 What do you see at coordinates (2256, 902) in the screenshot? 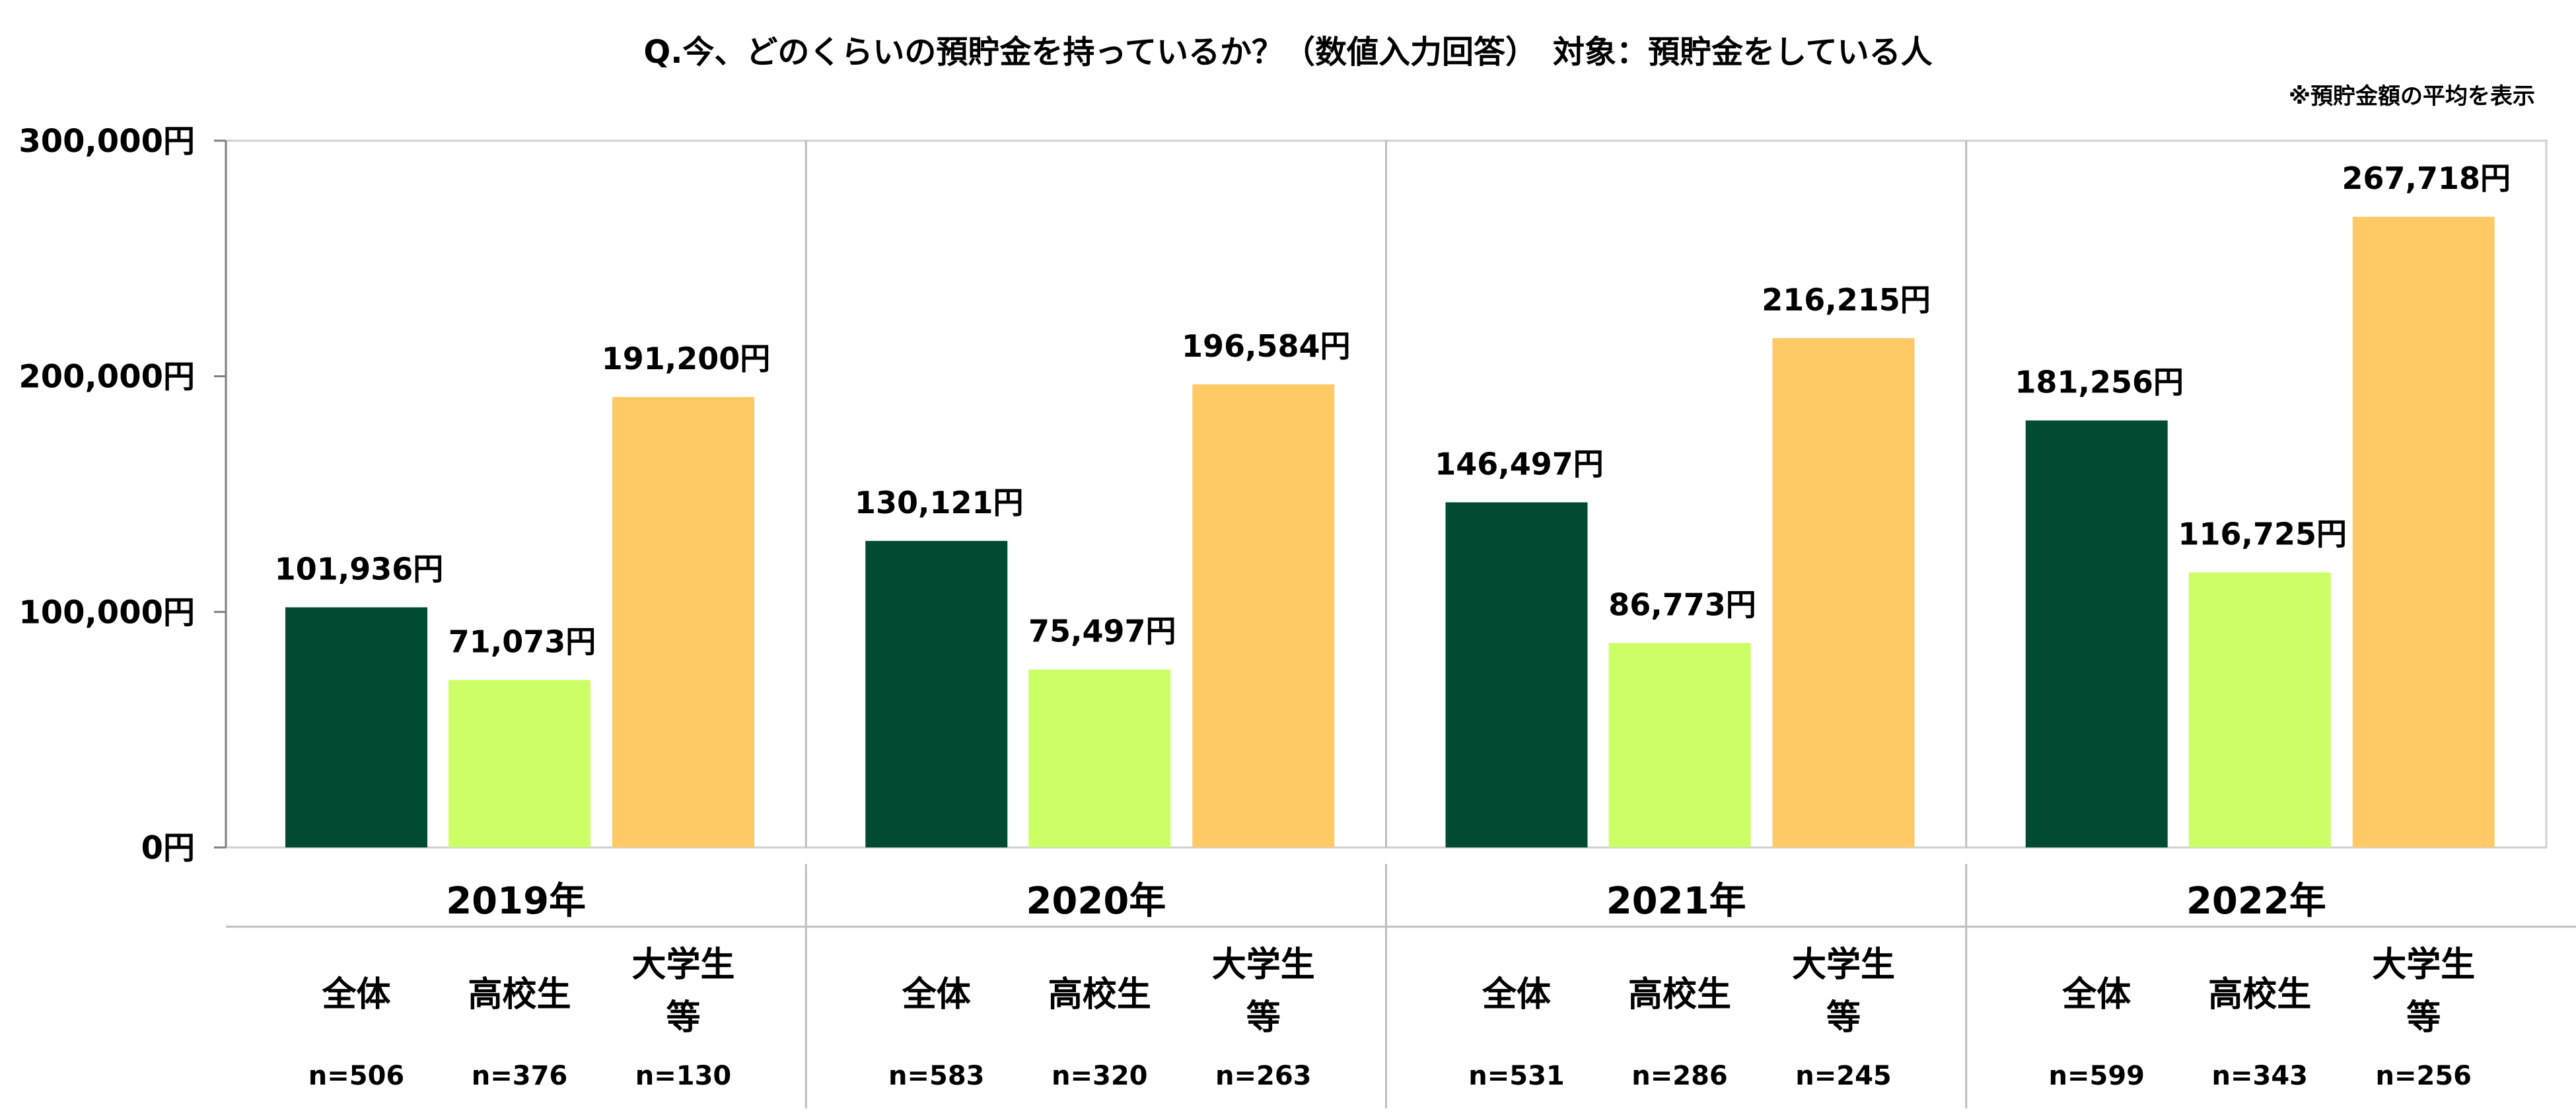
I see `category-label: 2022年` at bounding box center [2256, 902].